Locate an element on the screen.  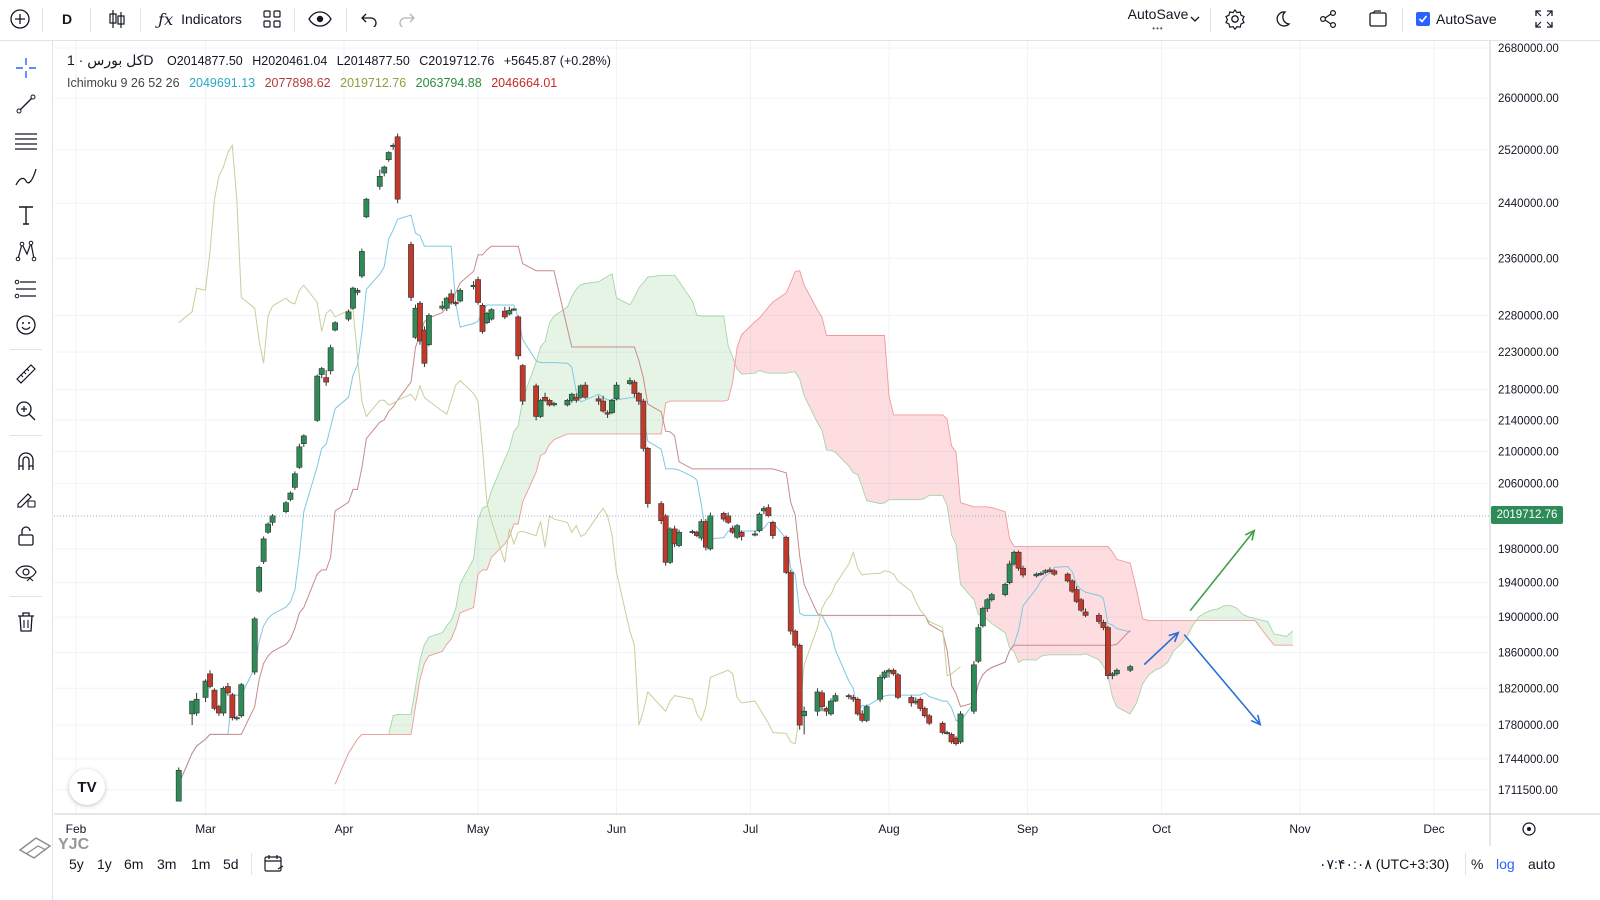
settings-button is located at coordinates (1235, 19).